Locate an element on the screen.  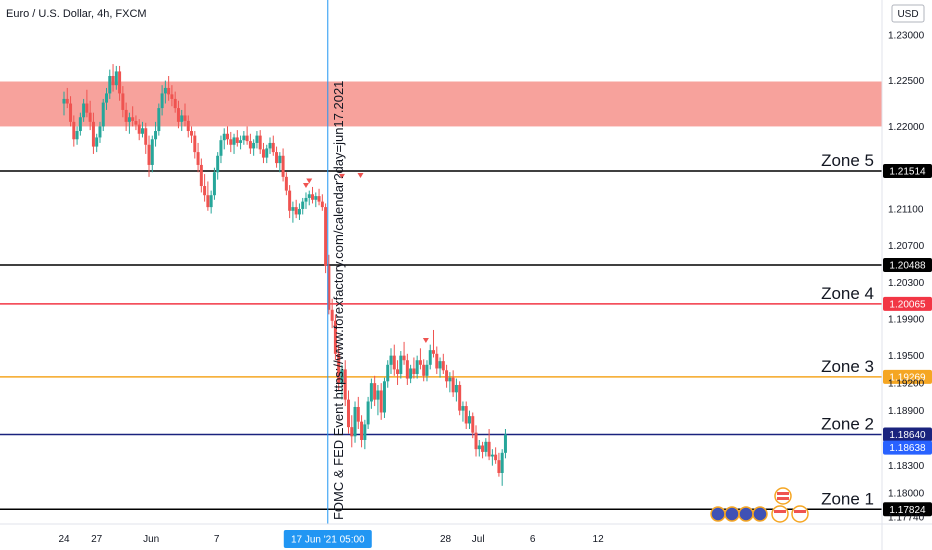
zone-label: Zone 3 is located at coordinates (847, 366).